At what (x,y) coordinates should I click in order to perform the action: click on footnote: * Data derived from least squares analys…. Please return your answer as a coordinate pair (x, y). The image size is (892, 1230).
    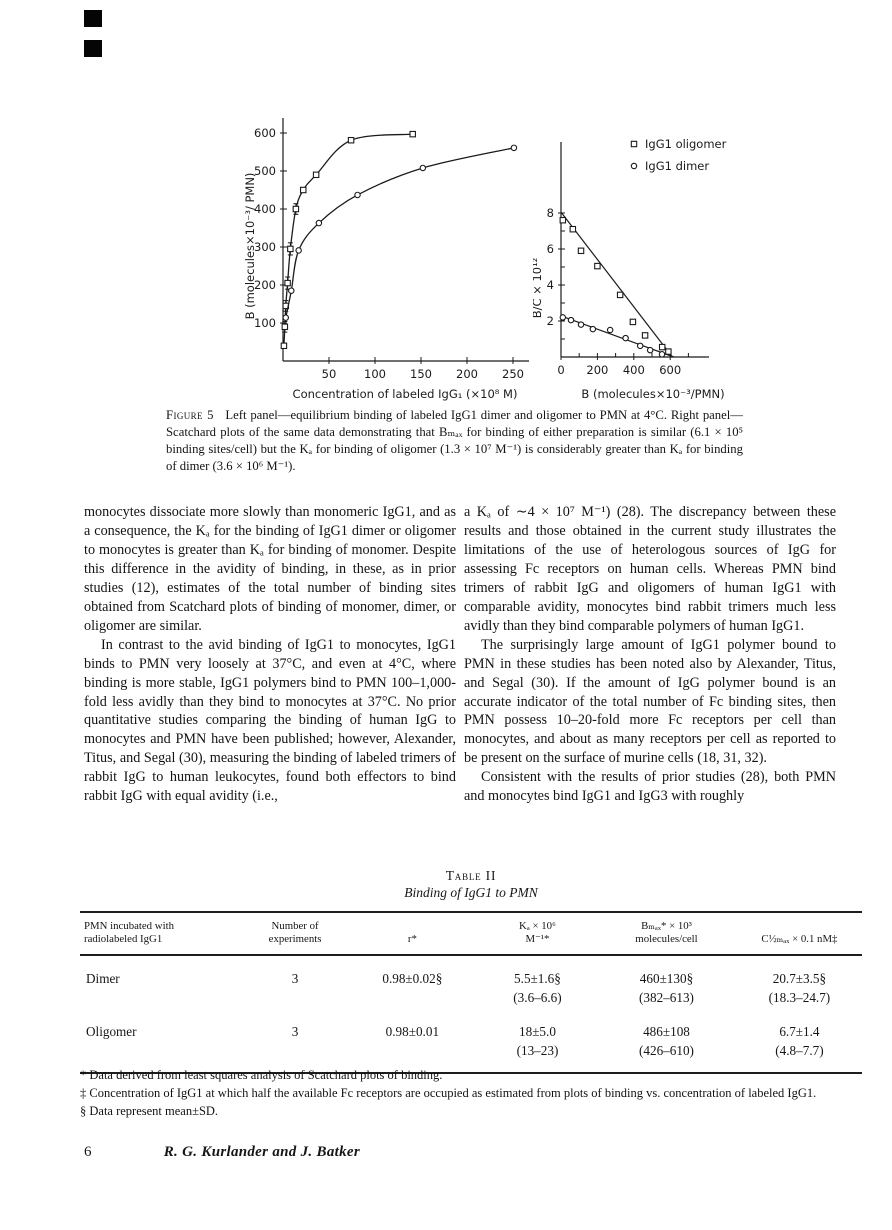
    Looking at the image, I should click on (261, 1075).